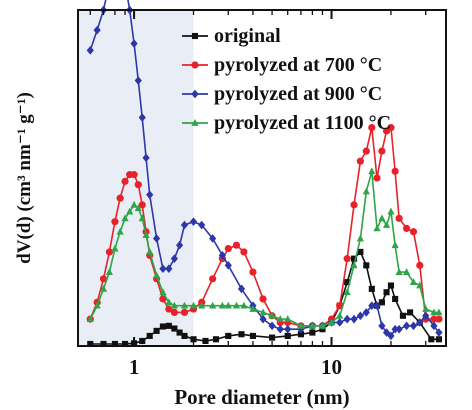 Image resolution: width=472 pixels, height=410 pixels. Describe the element at coordinates (24, 178) in the screenshot. I see `y-axis-label: dV(d) (cm³ nm⁻¹ g⁻¹)` at that location.